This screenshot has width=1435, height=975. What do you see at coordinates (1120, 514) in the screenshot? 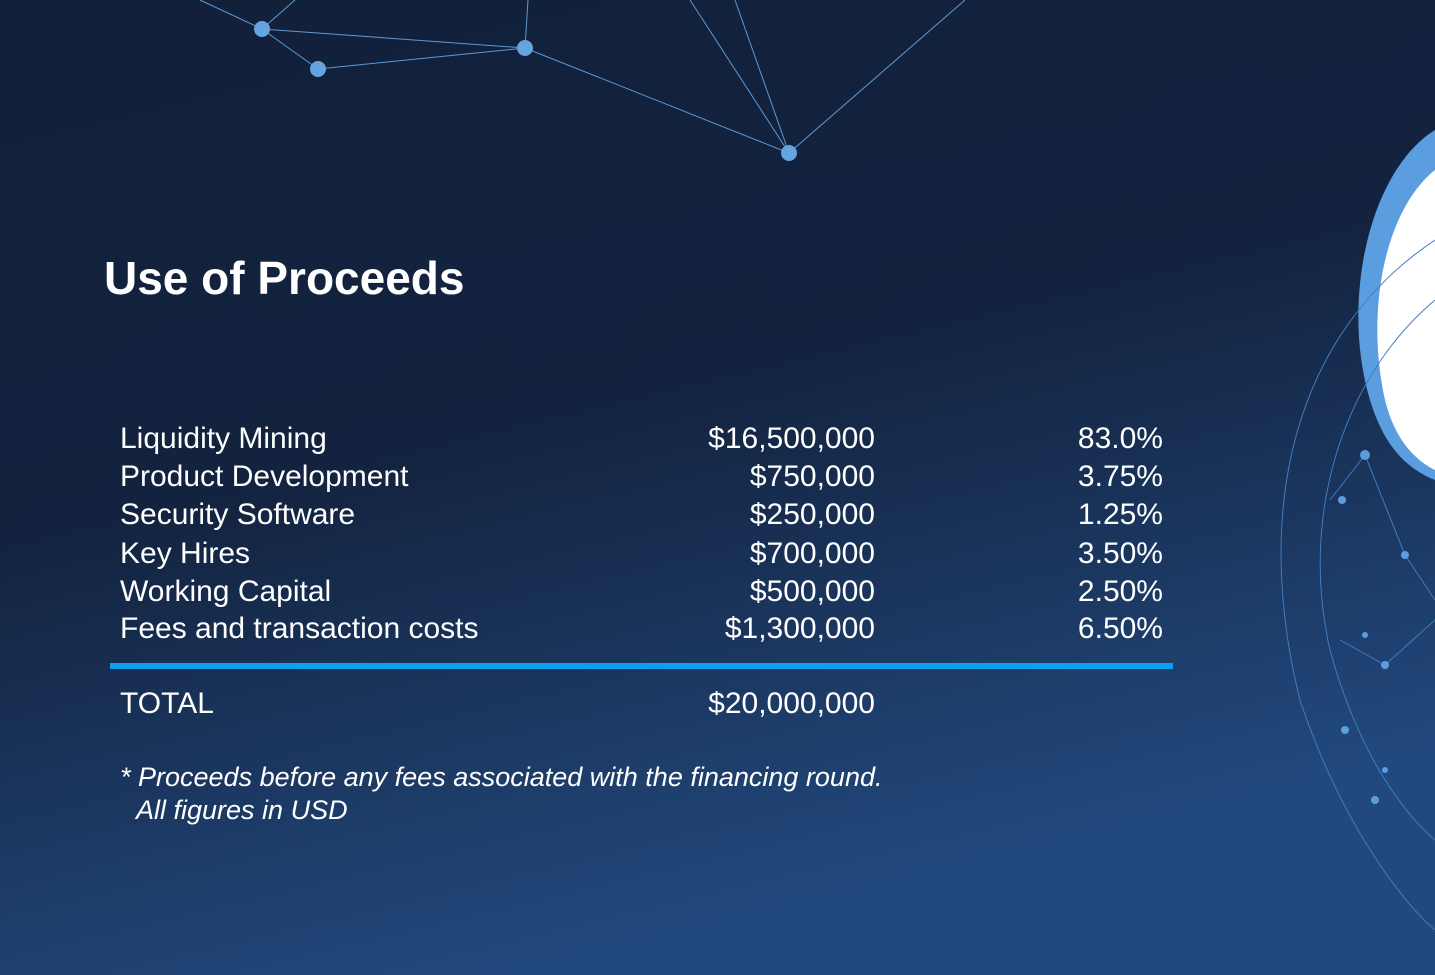
I see `row-percent: 1.25%` at bounding box center [1120, 514].